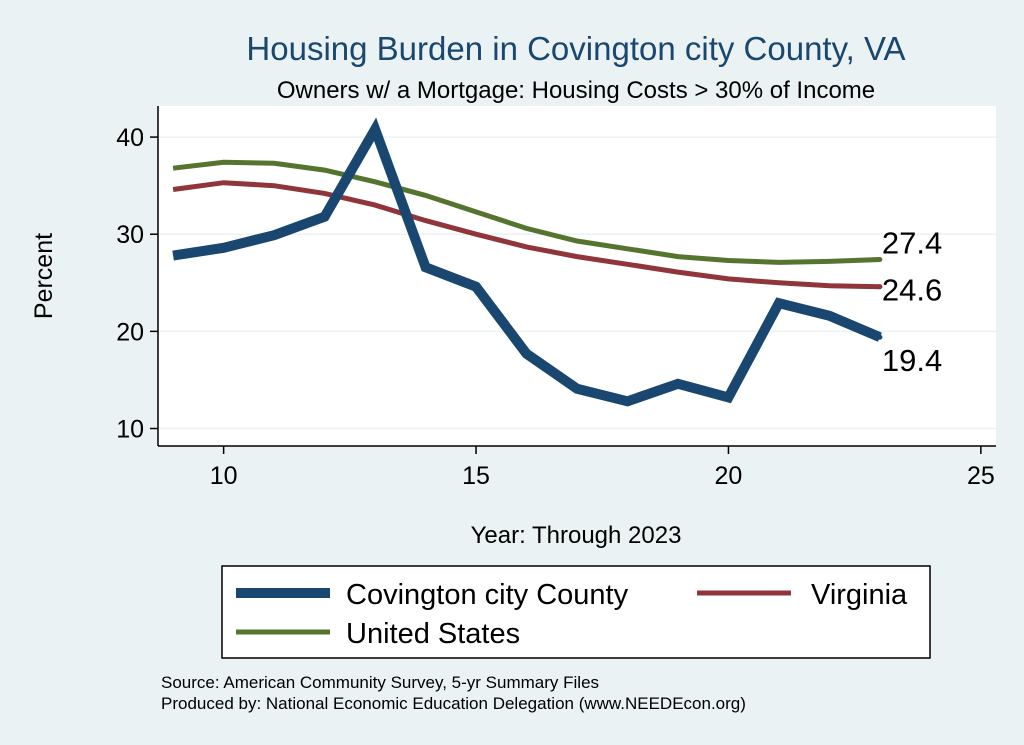 The height and width of the screenshot is (745, 1024). What do you see at coordinates (912, 290) in the screenshot?
I see `series-end-label: 24.6` at bounding box center [912, 290].